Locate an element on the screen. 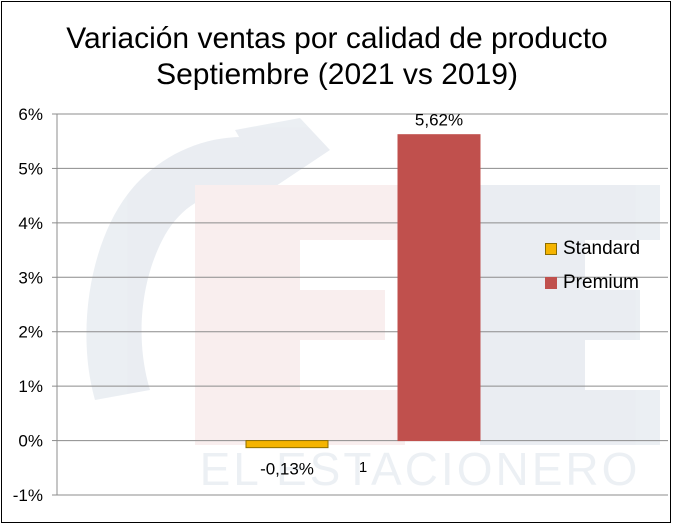 The image size is (674, 526). legend-swatch-standard is located at coordinates (551, 249).